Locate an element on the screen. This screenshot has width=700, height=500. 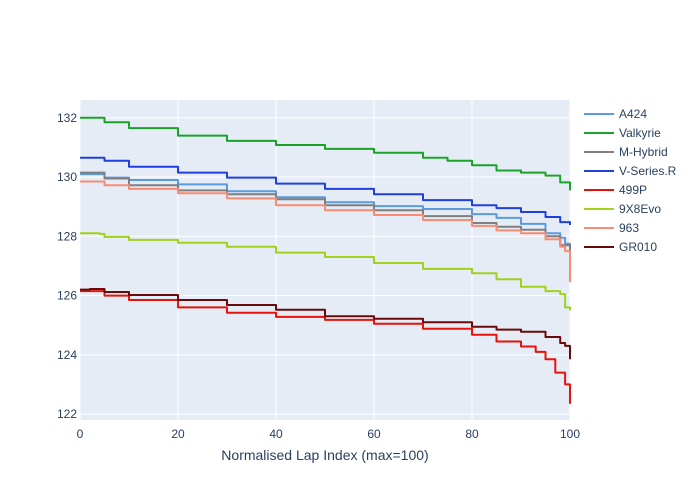
series-line-a424 is located at coordinates (325, 213).